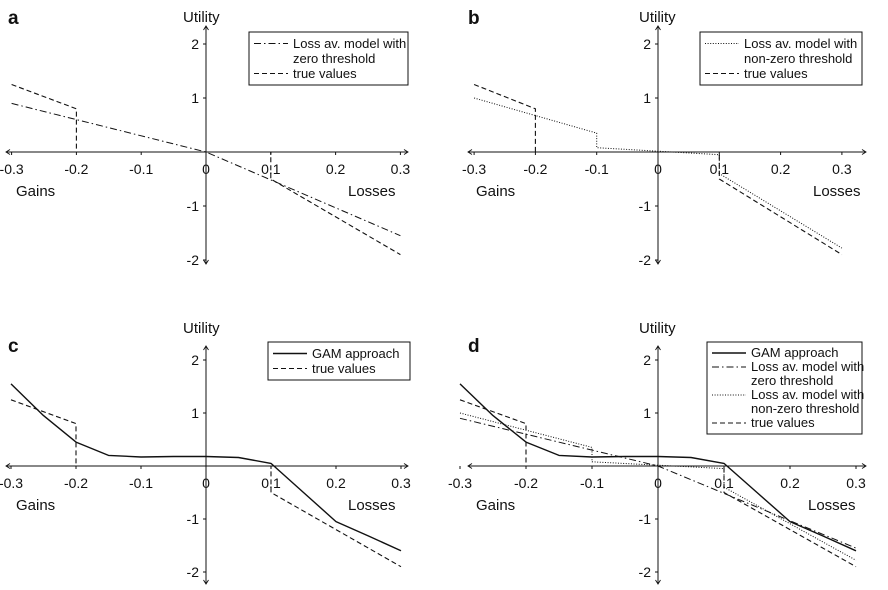  What do you see at coordinates (474, 346) in the screenshot?
I see `panel-letter: d` at bounding box center [474, 346].